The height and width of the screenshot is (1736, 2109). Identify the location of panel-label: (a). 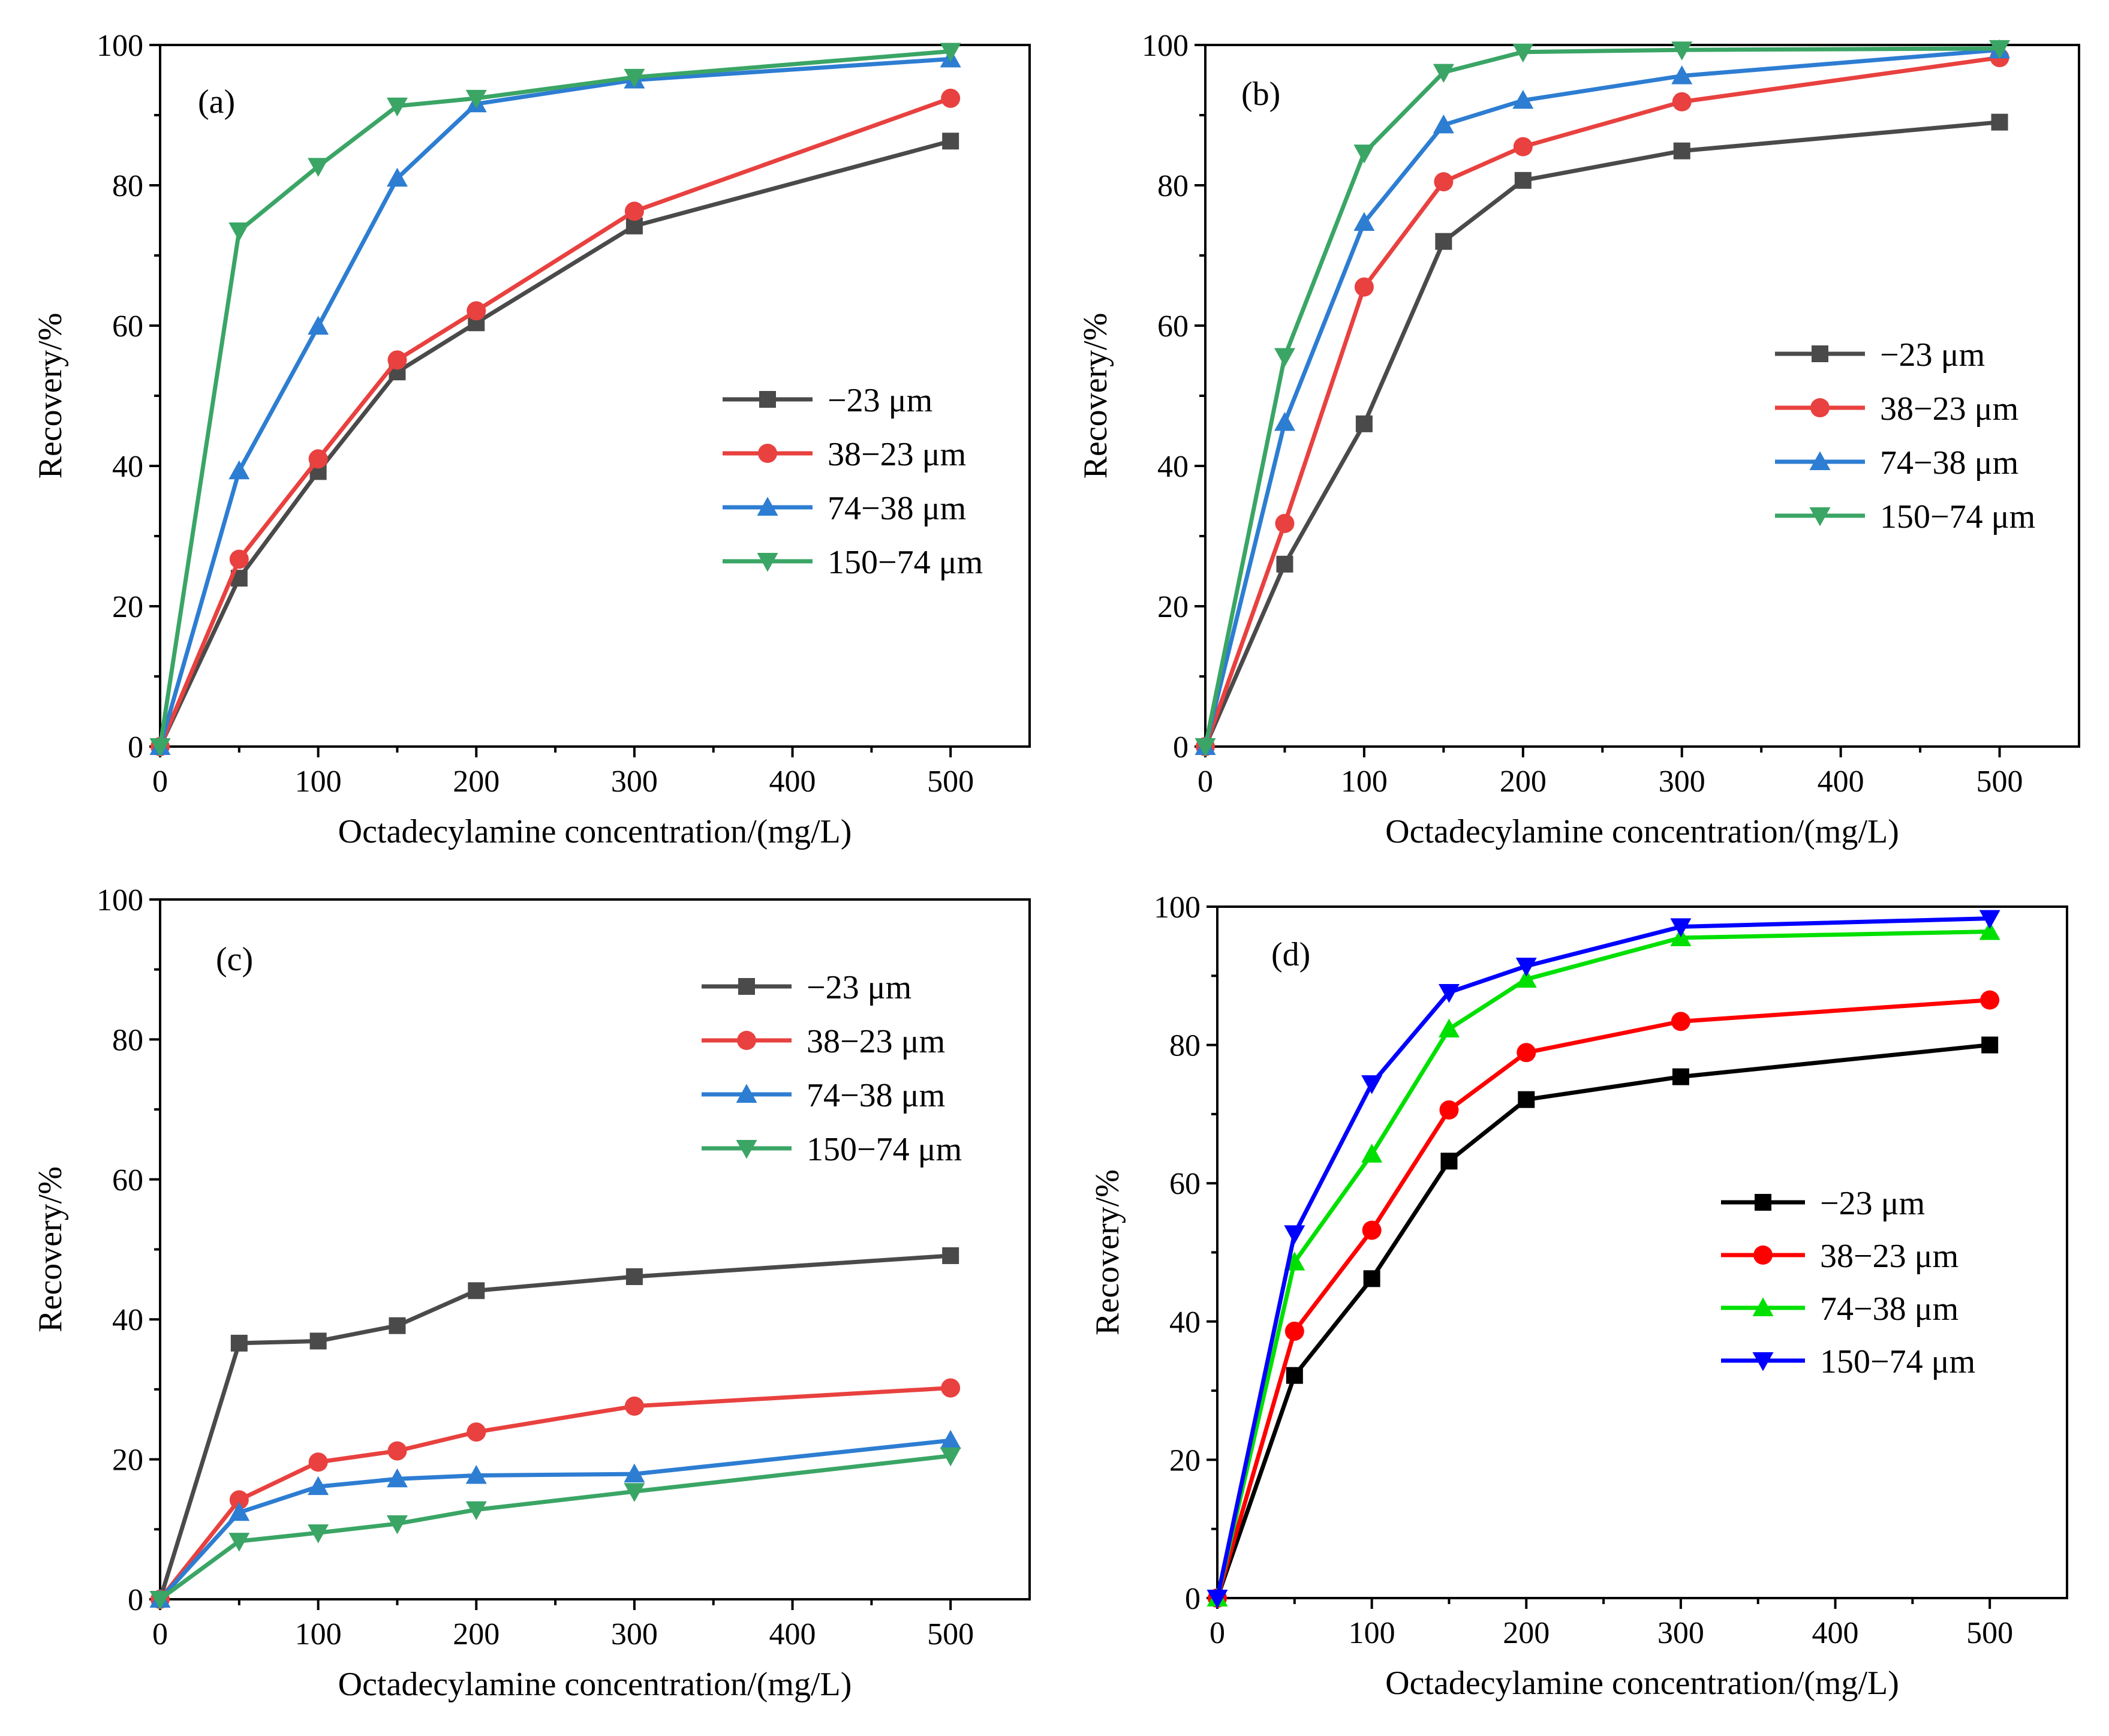
(216, 102).